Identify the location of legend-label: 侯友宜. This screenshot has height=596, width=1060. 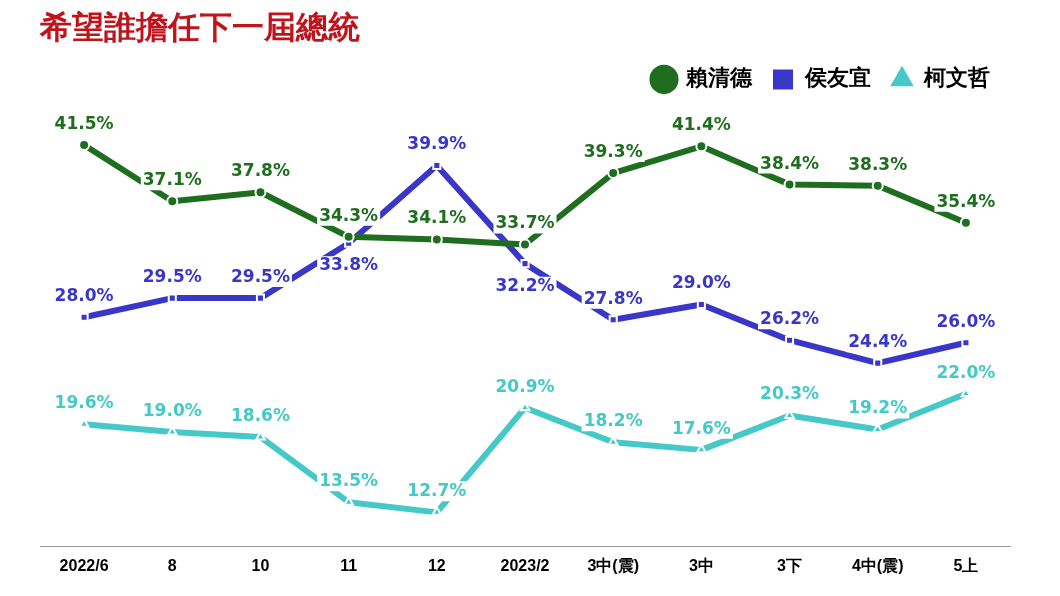
(837, 78).